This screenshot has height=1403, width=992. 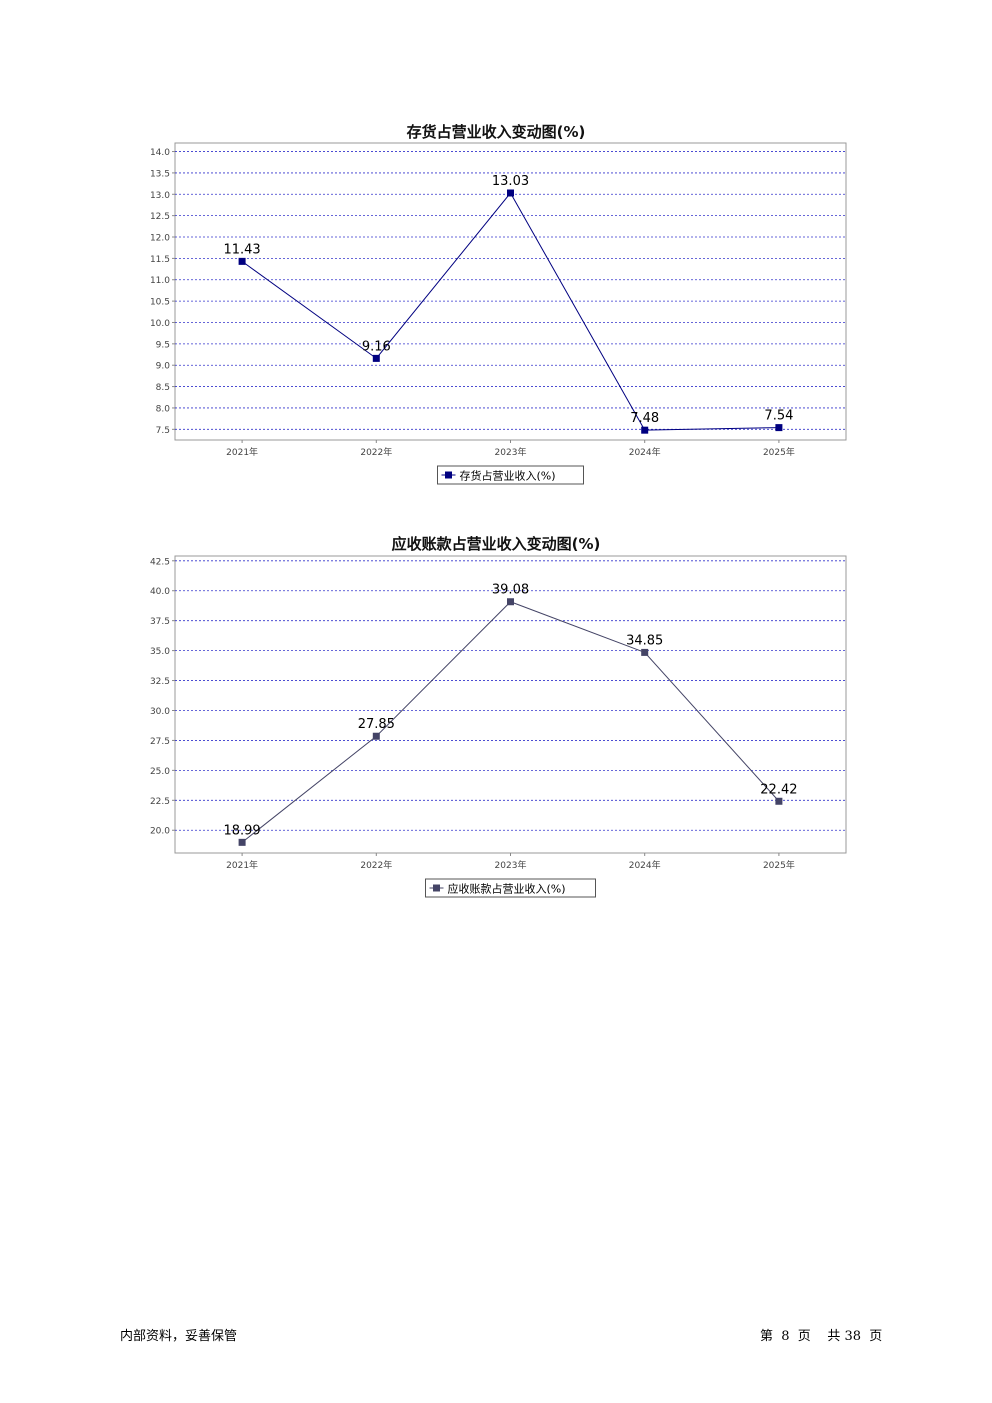 I want to click on footer-page-number: 第 8 页 共 38 页, so click(x=821, y=1336).